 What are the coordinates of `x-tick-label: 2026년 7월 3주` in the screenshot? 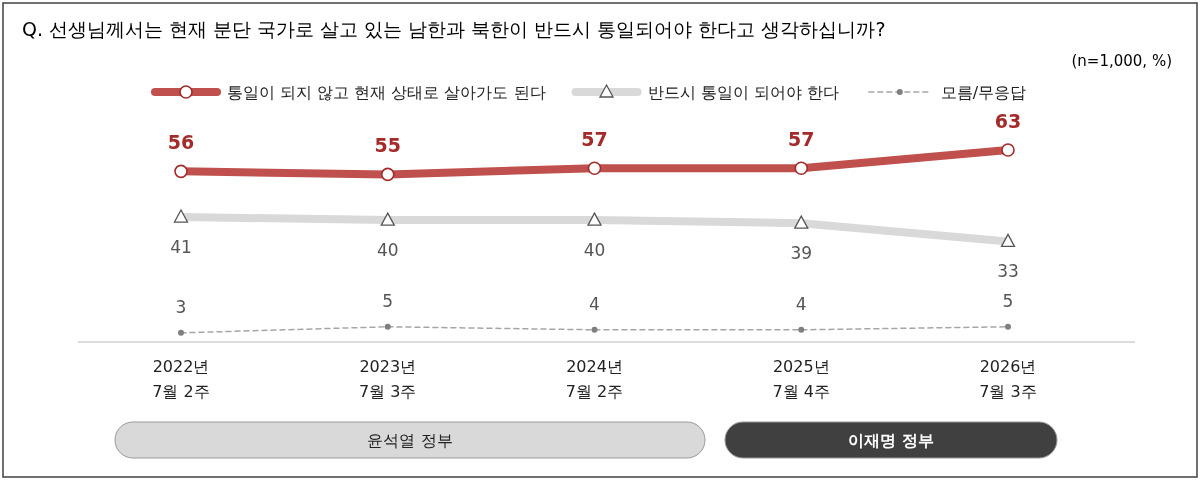 It's located at (1008, 379).